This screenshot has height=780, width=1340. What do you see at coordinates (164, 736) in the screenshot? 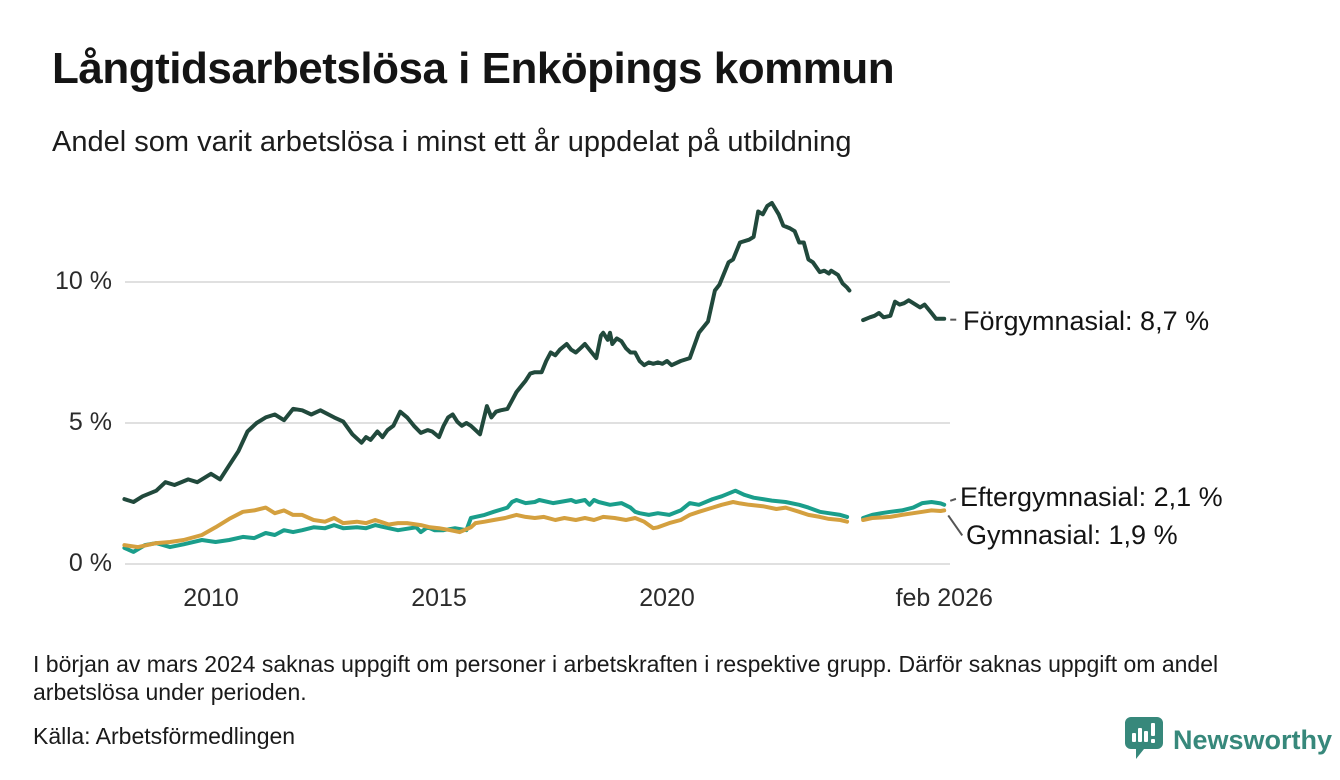
I see `source-credit: Källa: Arbetsförmedlingen` at bounding box center [164, 736].